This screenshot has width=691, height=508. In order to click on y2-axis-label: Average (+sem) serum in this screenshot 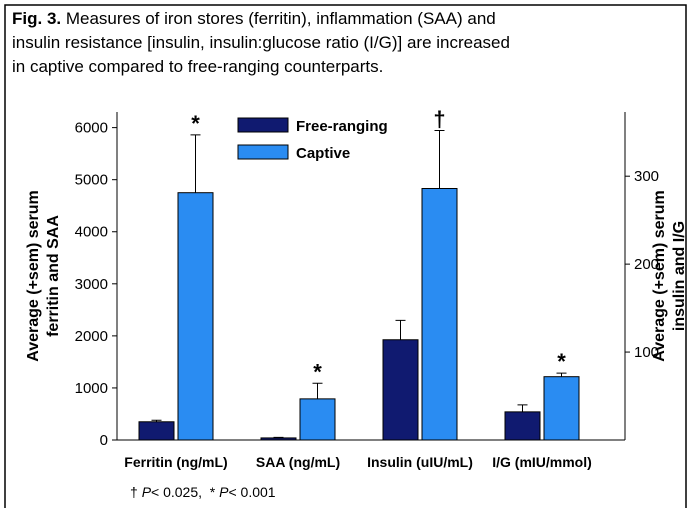, I will do `click(659, 276)`.